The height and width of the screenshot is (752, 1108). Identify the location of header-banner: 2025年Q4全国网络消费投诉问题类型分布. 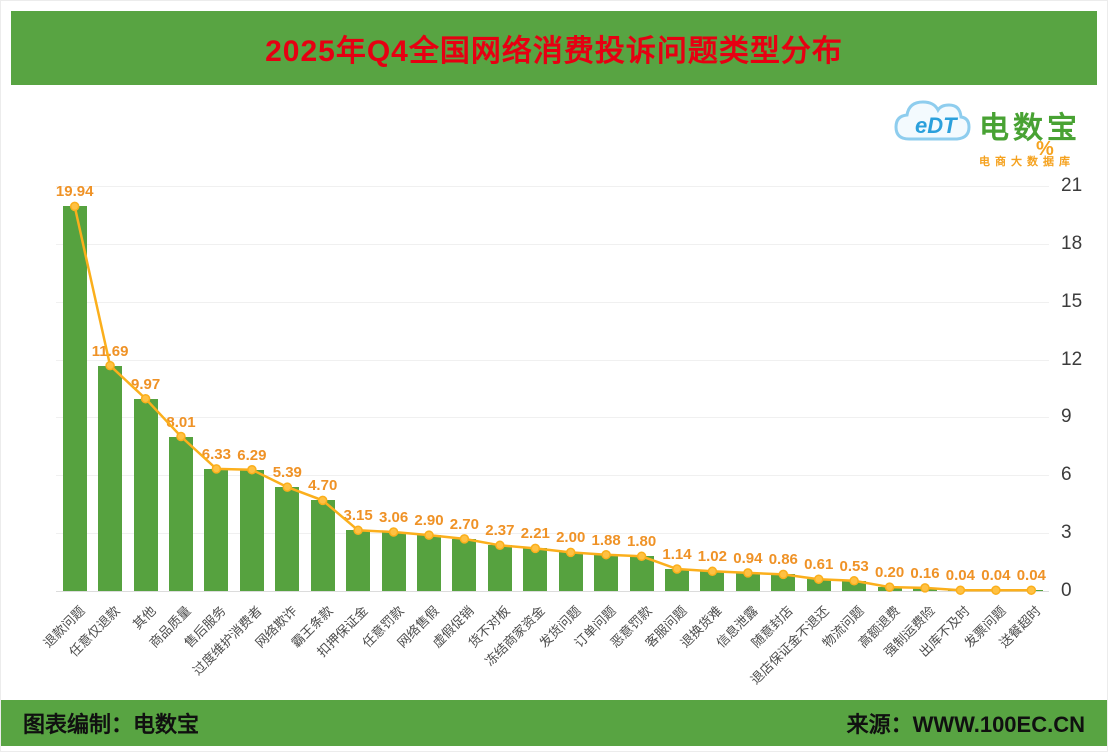
(554, 48).